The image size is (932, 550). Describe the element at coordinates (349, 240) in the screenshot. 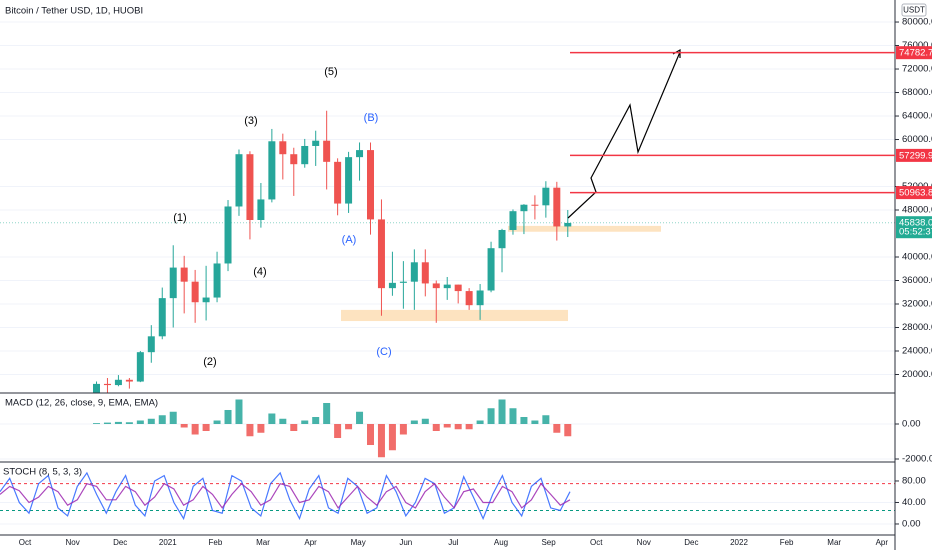

I see `wave-label: (A)` at that location.